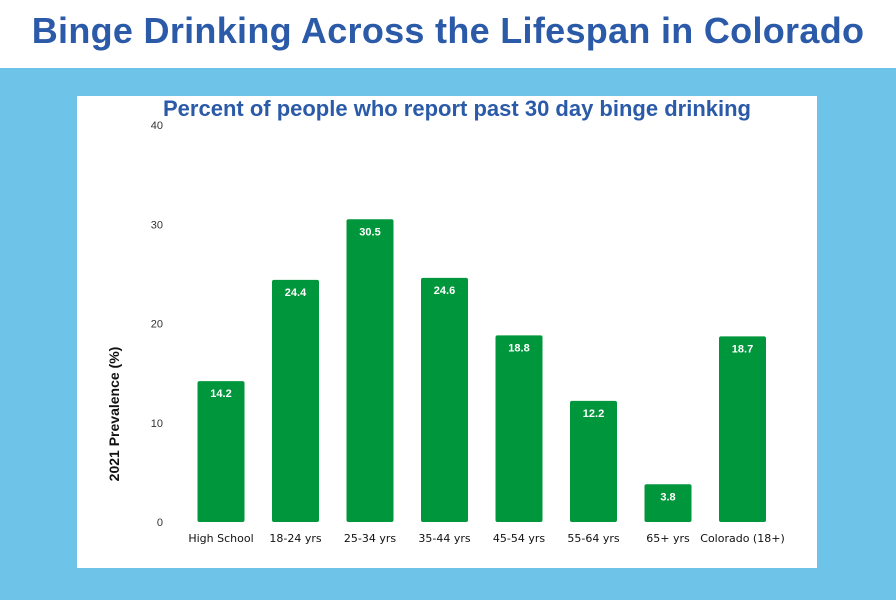  I want to click on y-tick-label: 40, so click(157, 126).